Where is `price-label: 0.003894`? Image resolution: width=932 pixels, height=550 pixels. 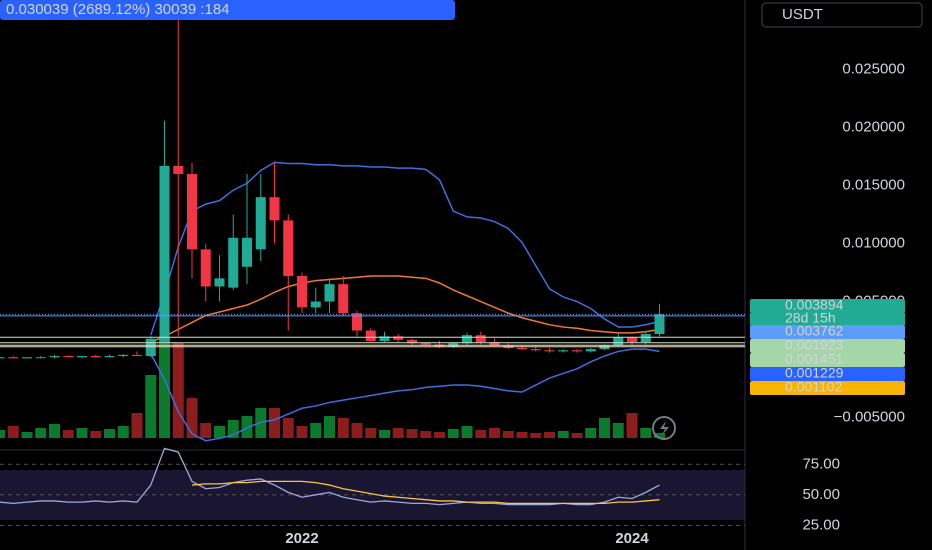 price-label: 0.003894 is located at coordinates (814, 305).